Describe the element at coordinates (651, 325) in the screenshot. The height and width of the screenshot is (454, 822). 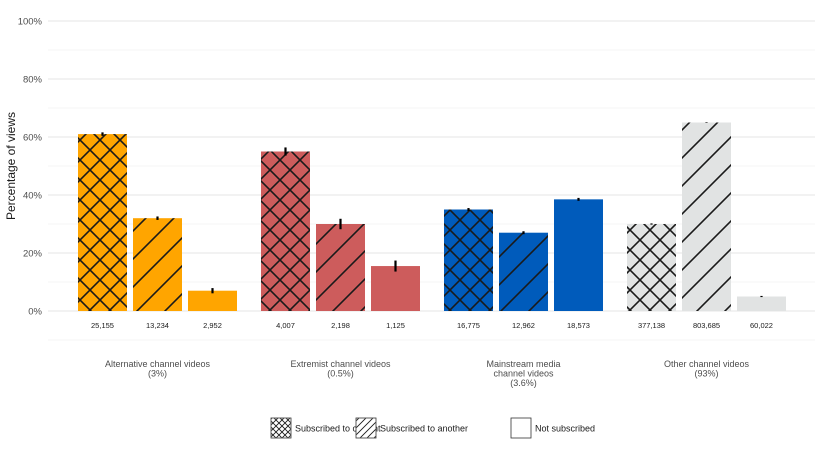
I see `bar-count-label: 377,138` at that location.